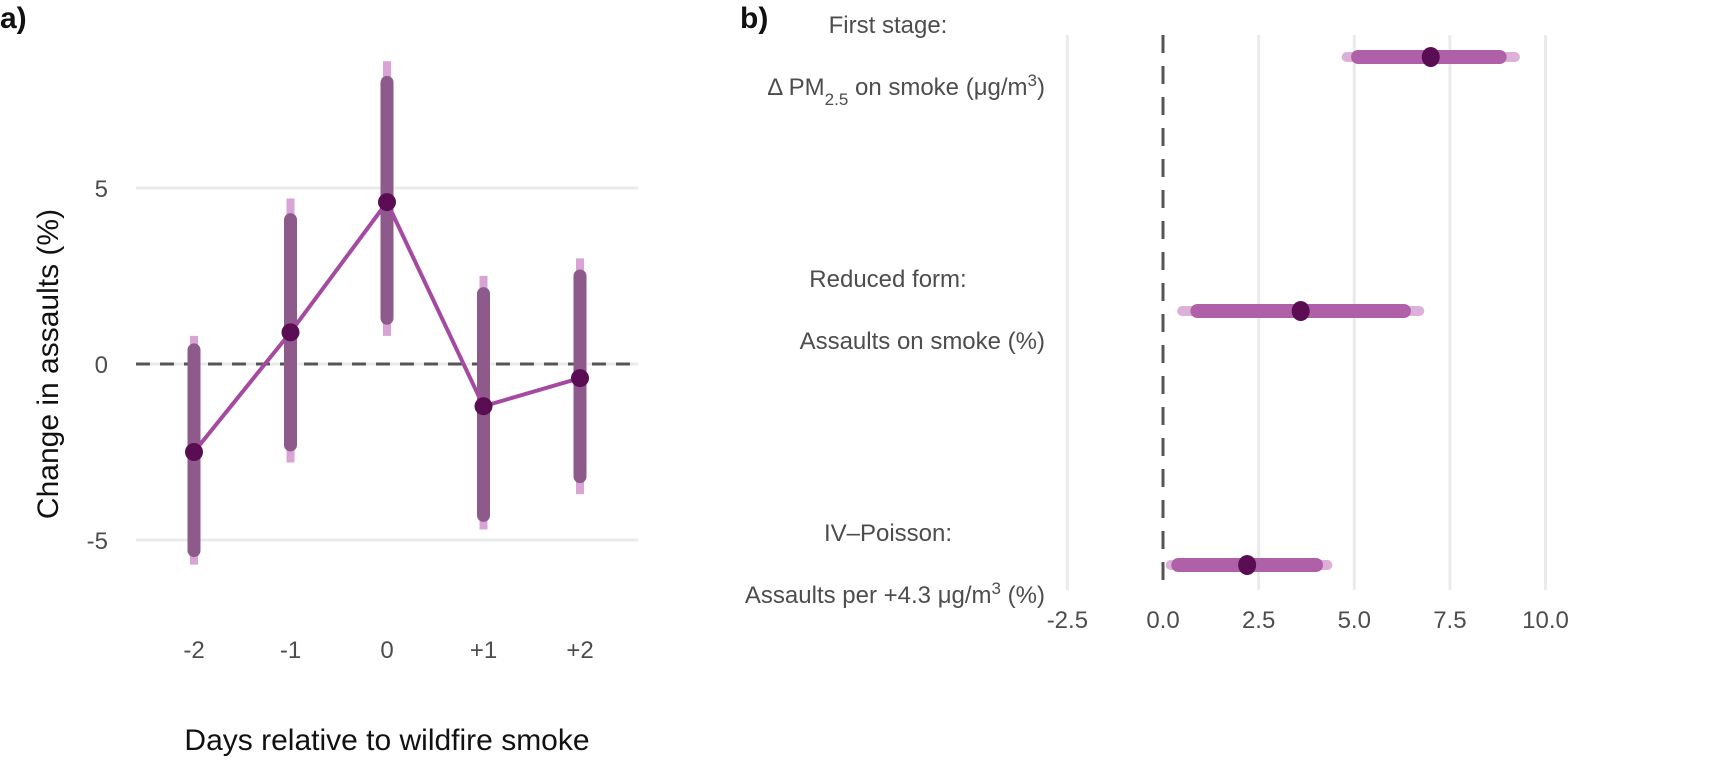  What do you see at coordinates (887, 279) in the screenshot?
I see `row-title: Reduced form:` at bounding box center [887, 279].